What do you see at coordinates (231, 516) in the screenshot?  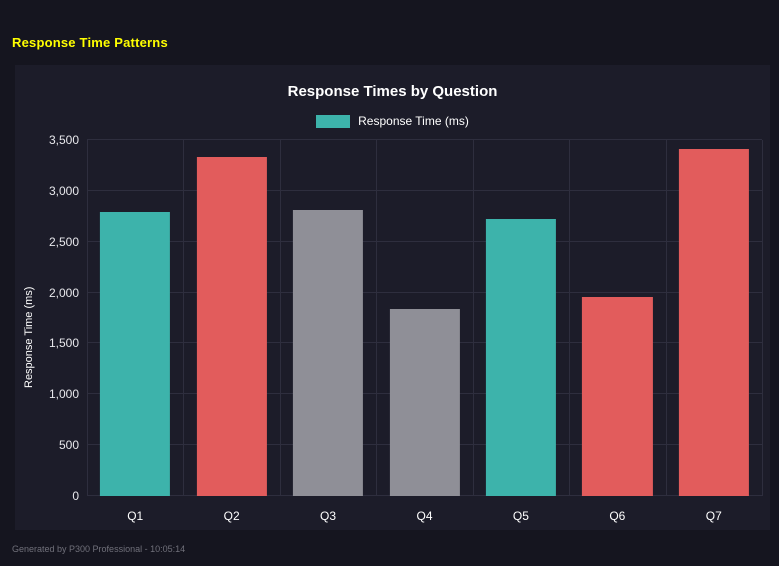 I see `x-axis-label-q2: Q2` at bounding box center [231, 516].